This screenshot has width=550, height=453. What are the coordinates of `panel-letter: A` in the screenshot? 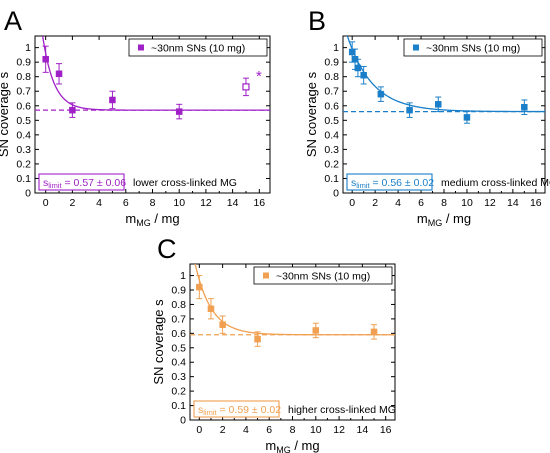 It's located at (13, 21).